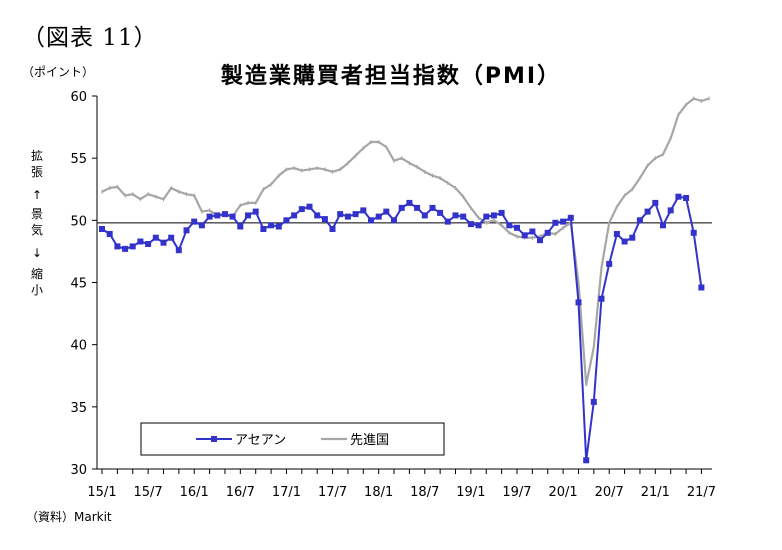 Image resolution: width=782 pixels, height=550 pixels. I want to click on legend-box, so click(292, 439).